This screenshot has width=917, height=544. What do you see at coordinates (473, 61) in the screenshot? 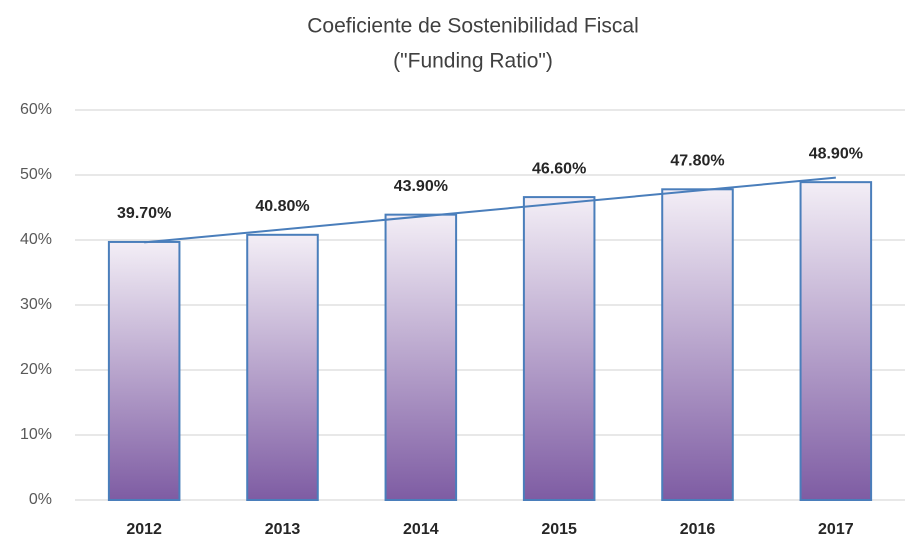
I see `chart-subtitle: ("Funding Ratio")` at bounding box center [473, 61].